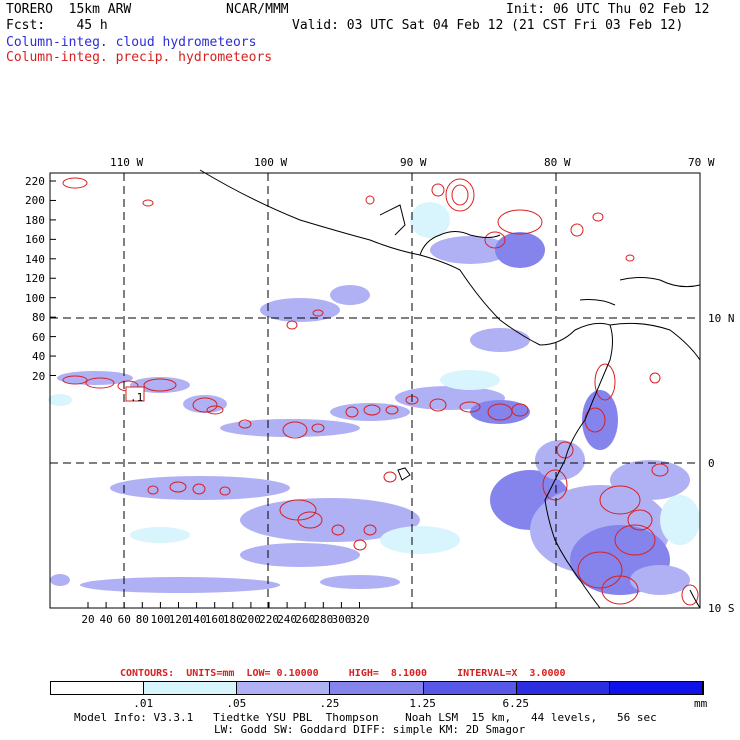  What do you see at coordinates (35, 181) in the screenshot?
I see `y-tick-label: 220` at bounding box center [35, 181].